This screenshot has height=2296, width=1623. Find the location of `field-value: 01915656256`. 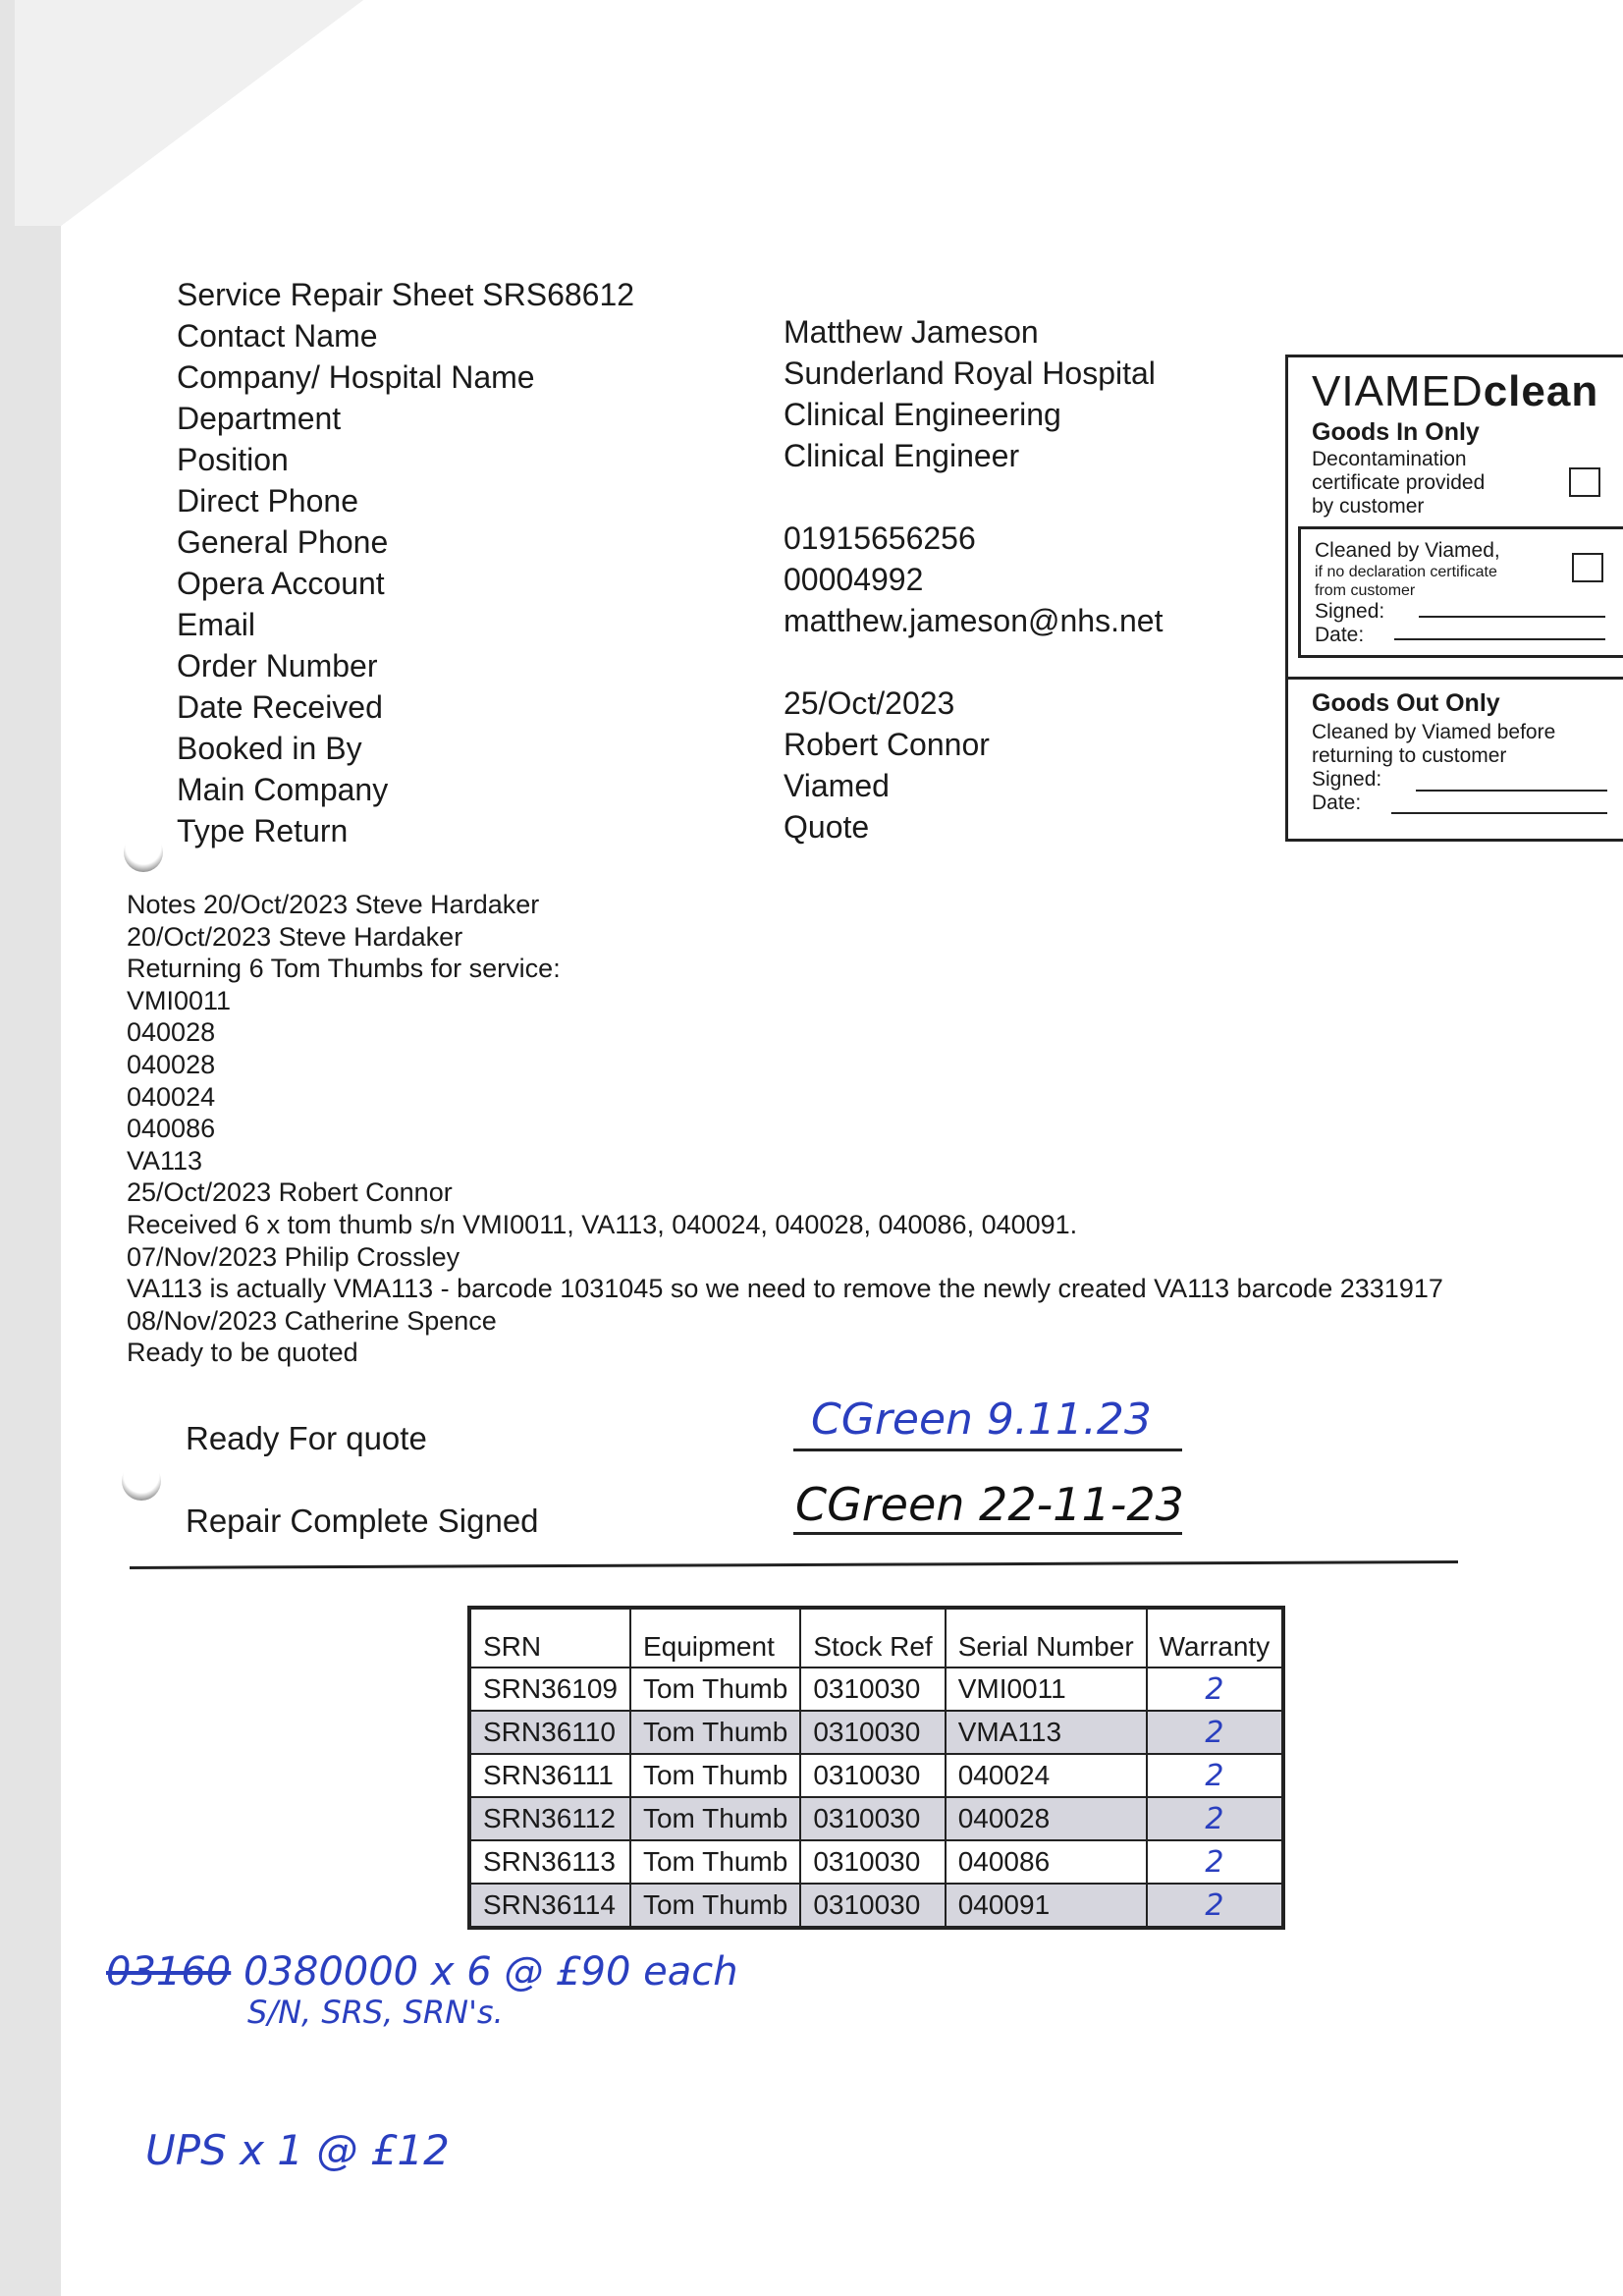

field-value: 01915656256 is located at coordinates (880, 538).